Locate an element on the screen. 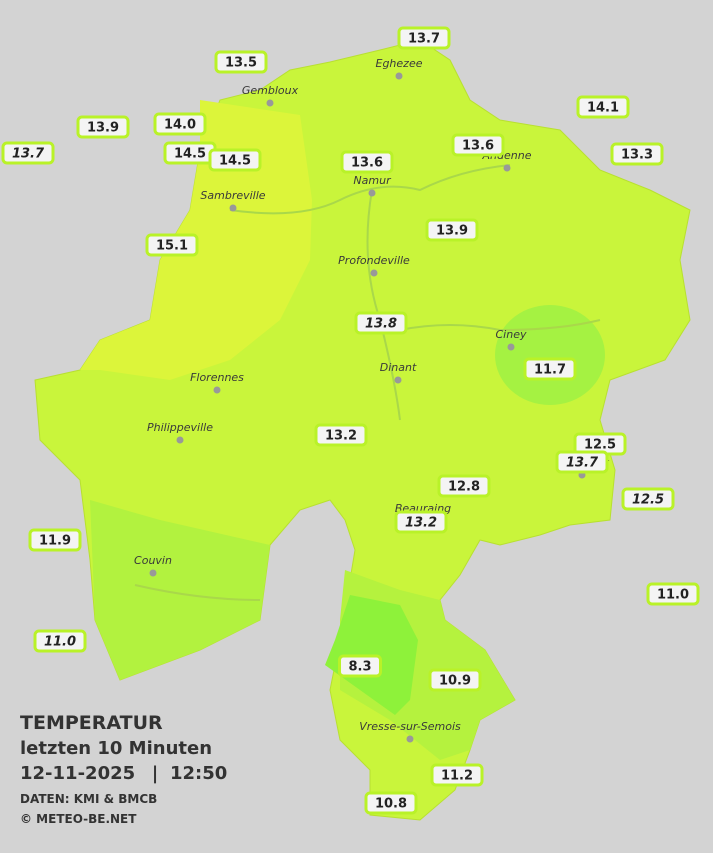 This screenshot has height=853, width=713. station-value: 14.0 is located at coordinates (180, 125).